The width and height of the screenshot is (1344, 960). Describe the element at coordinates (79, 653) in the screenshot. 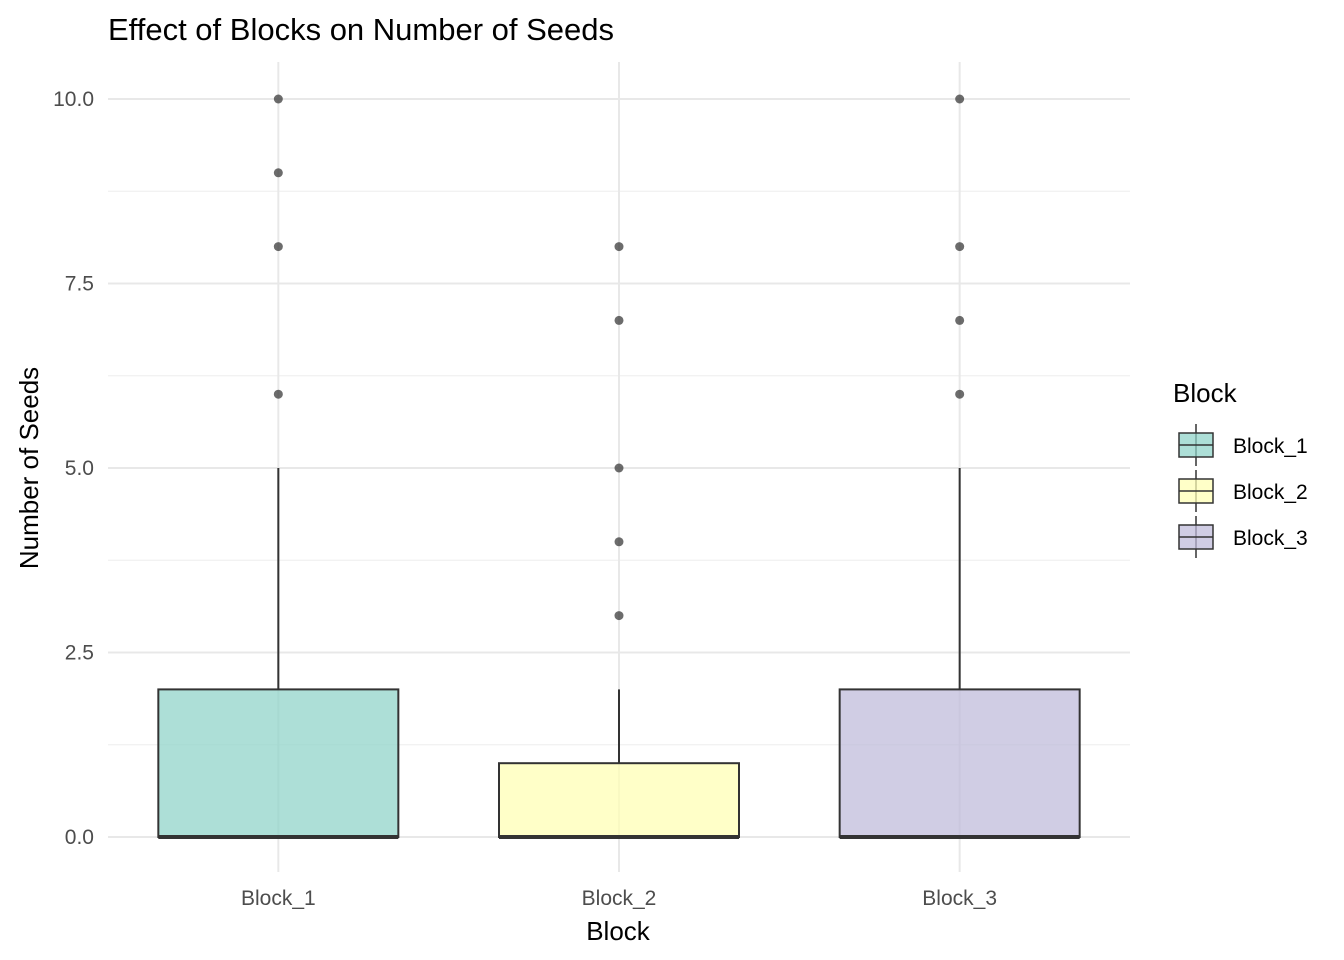

I see `y-tick-label: 2.5` at that location.